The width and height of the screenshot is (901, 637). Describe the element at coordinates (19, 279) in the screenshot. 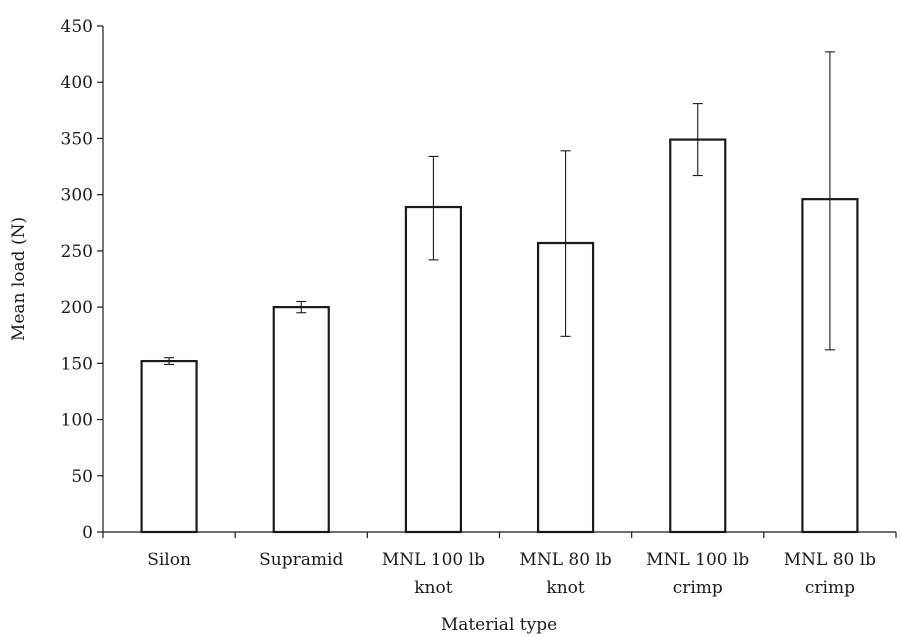

I see `y-axis-title: Mean load (N)` at that location.